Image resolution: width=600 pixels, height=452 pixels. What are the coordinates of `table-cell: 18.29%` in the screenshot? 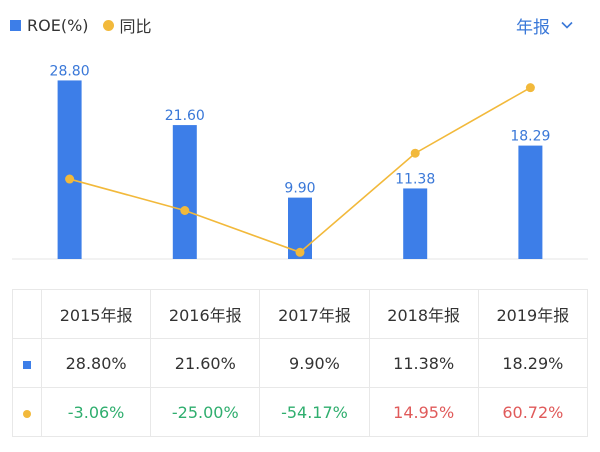 It's located at (533, 363).